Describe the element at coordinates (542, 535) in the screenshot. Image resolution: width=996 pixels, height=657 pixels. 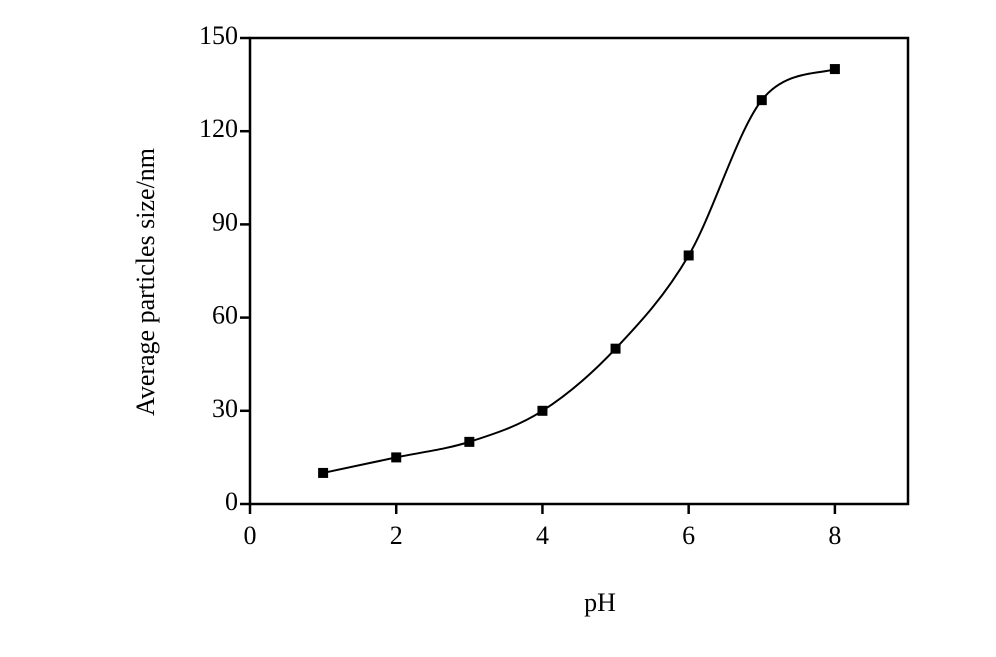
I see `x-tick-label: 4` at that location.